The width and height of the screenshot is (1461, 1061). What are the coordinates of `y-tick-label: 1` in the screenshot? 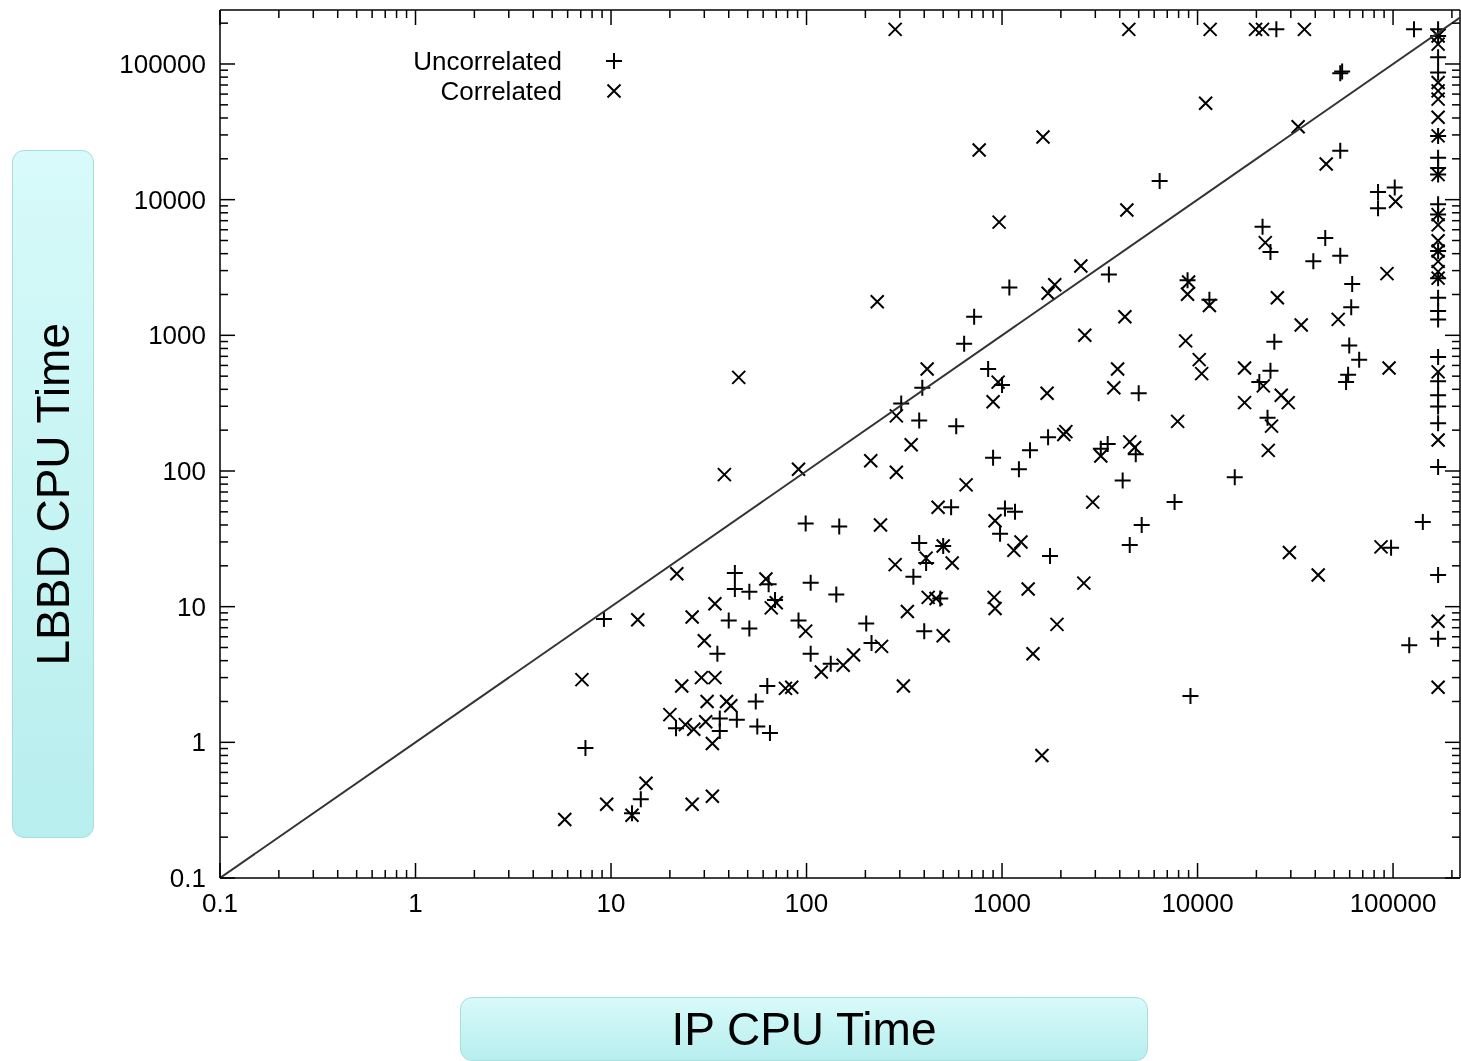 It's located at (198, 742).